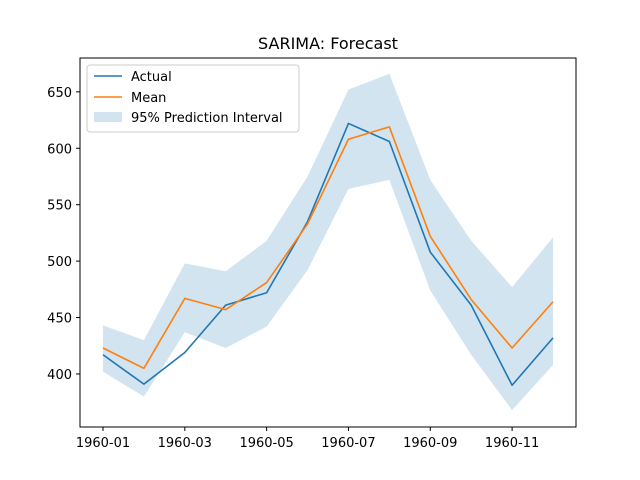 This screenshot has width=640, height=480. Describe the element at coordinates (185, 443) in the screenshot. I see `x-tick-label: 1960-03` at that location.